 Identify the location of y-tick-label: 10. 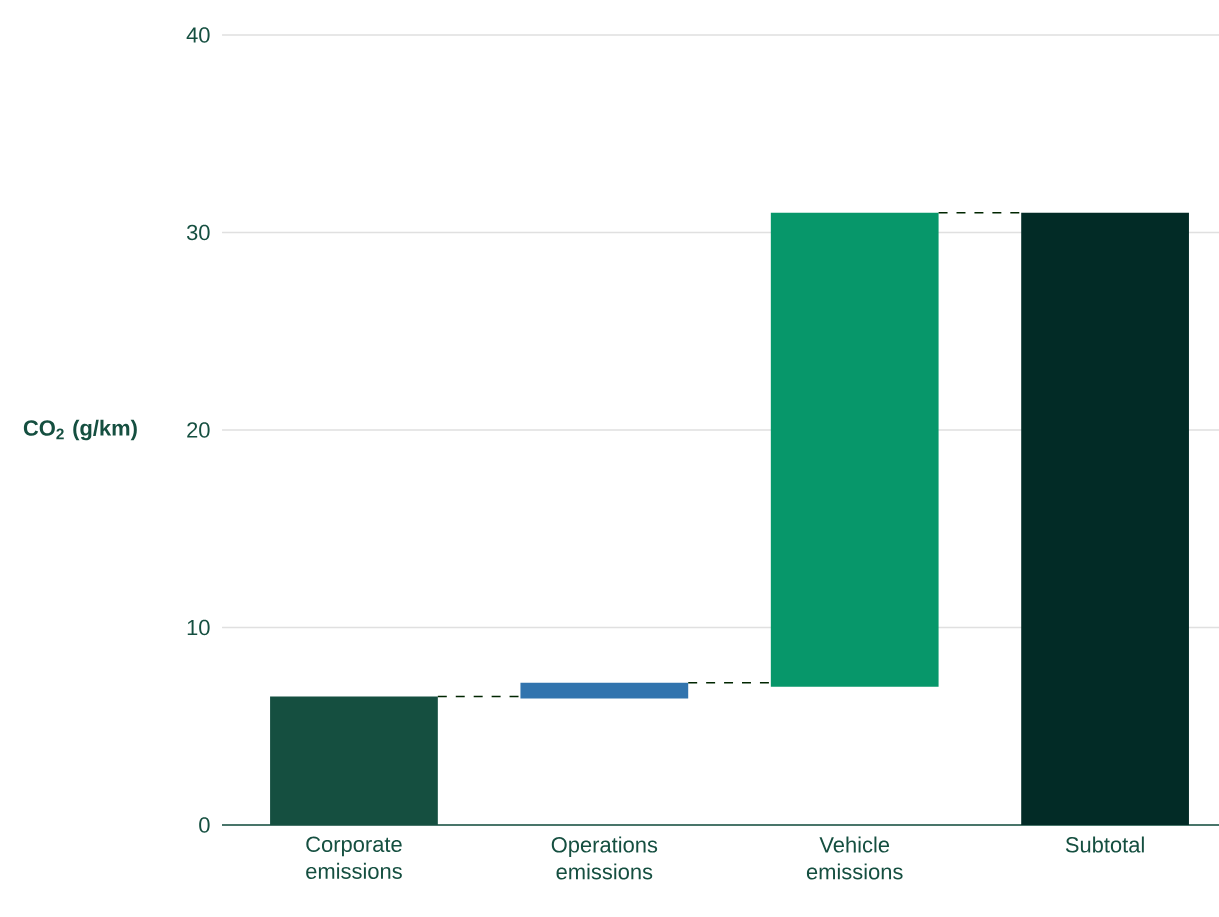
(198, 627).